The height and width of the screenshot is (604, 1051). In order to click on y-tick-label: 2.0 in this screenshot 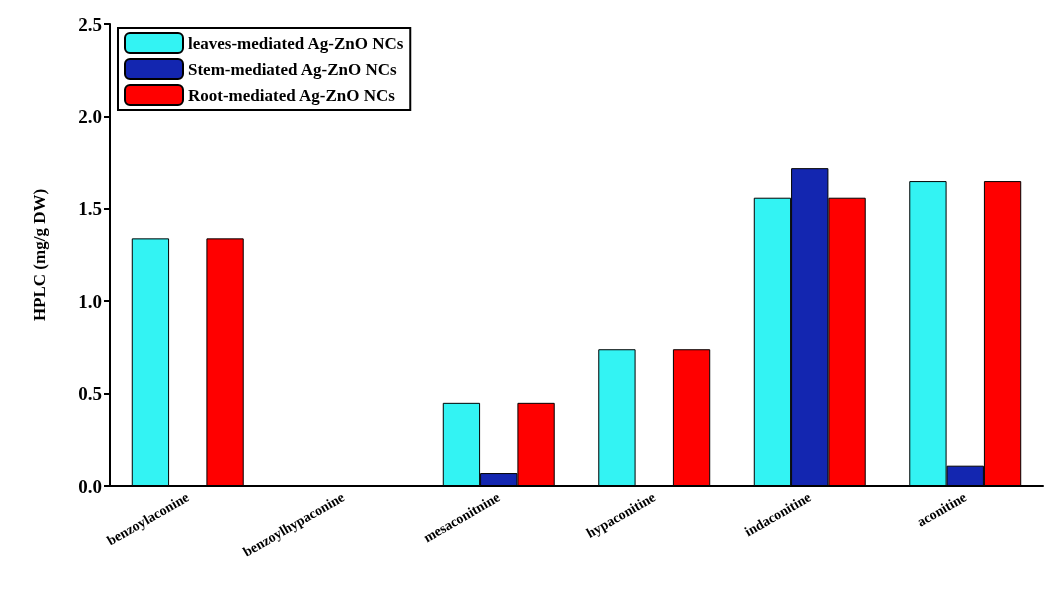, I will do `click(90, 116)`.